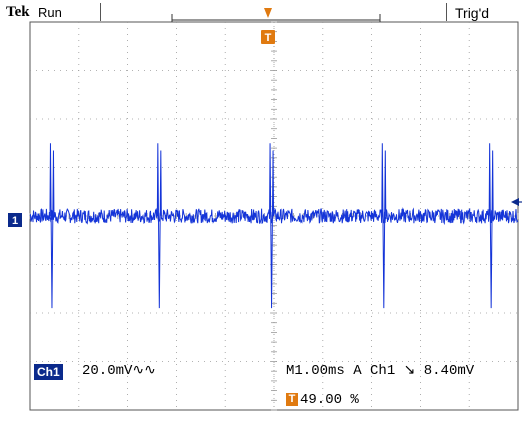 This screenshot has height=427, width=526. I want to click on trigger-time-marker, so click(268, 37).